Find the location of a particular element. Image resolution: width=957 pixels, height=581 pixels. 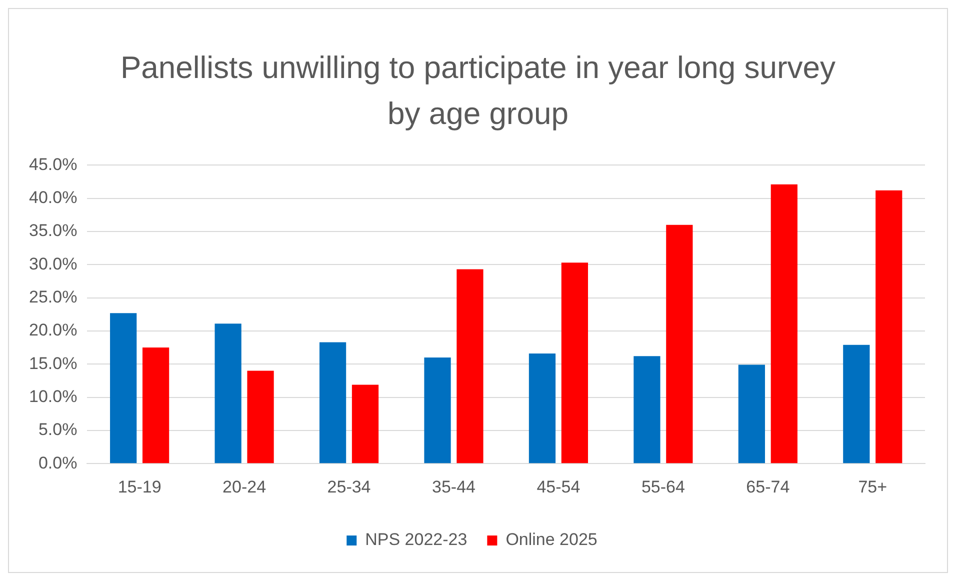

y-tick-label: 40.0% is located at coordinates (53, 198).